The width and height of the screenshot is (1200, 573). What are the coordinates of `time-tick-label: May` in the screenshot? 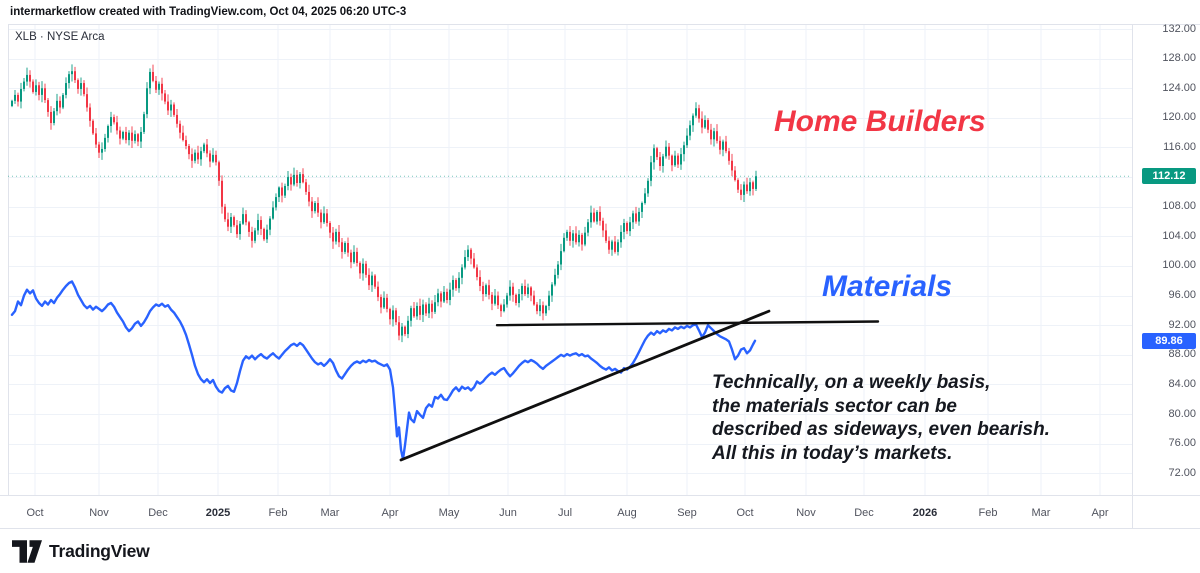 It's located at (449, 513).